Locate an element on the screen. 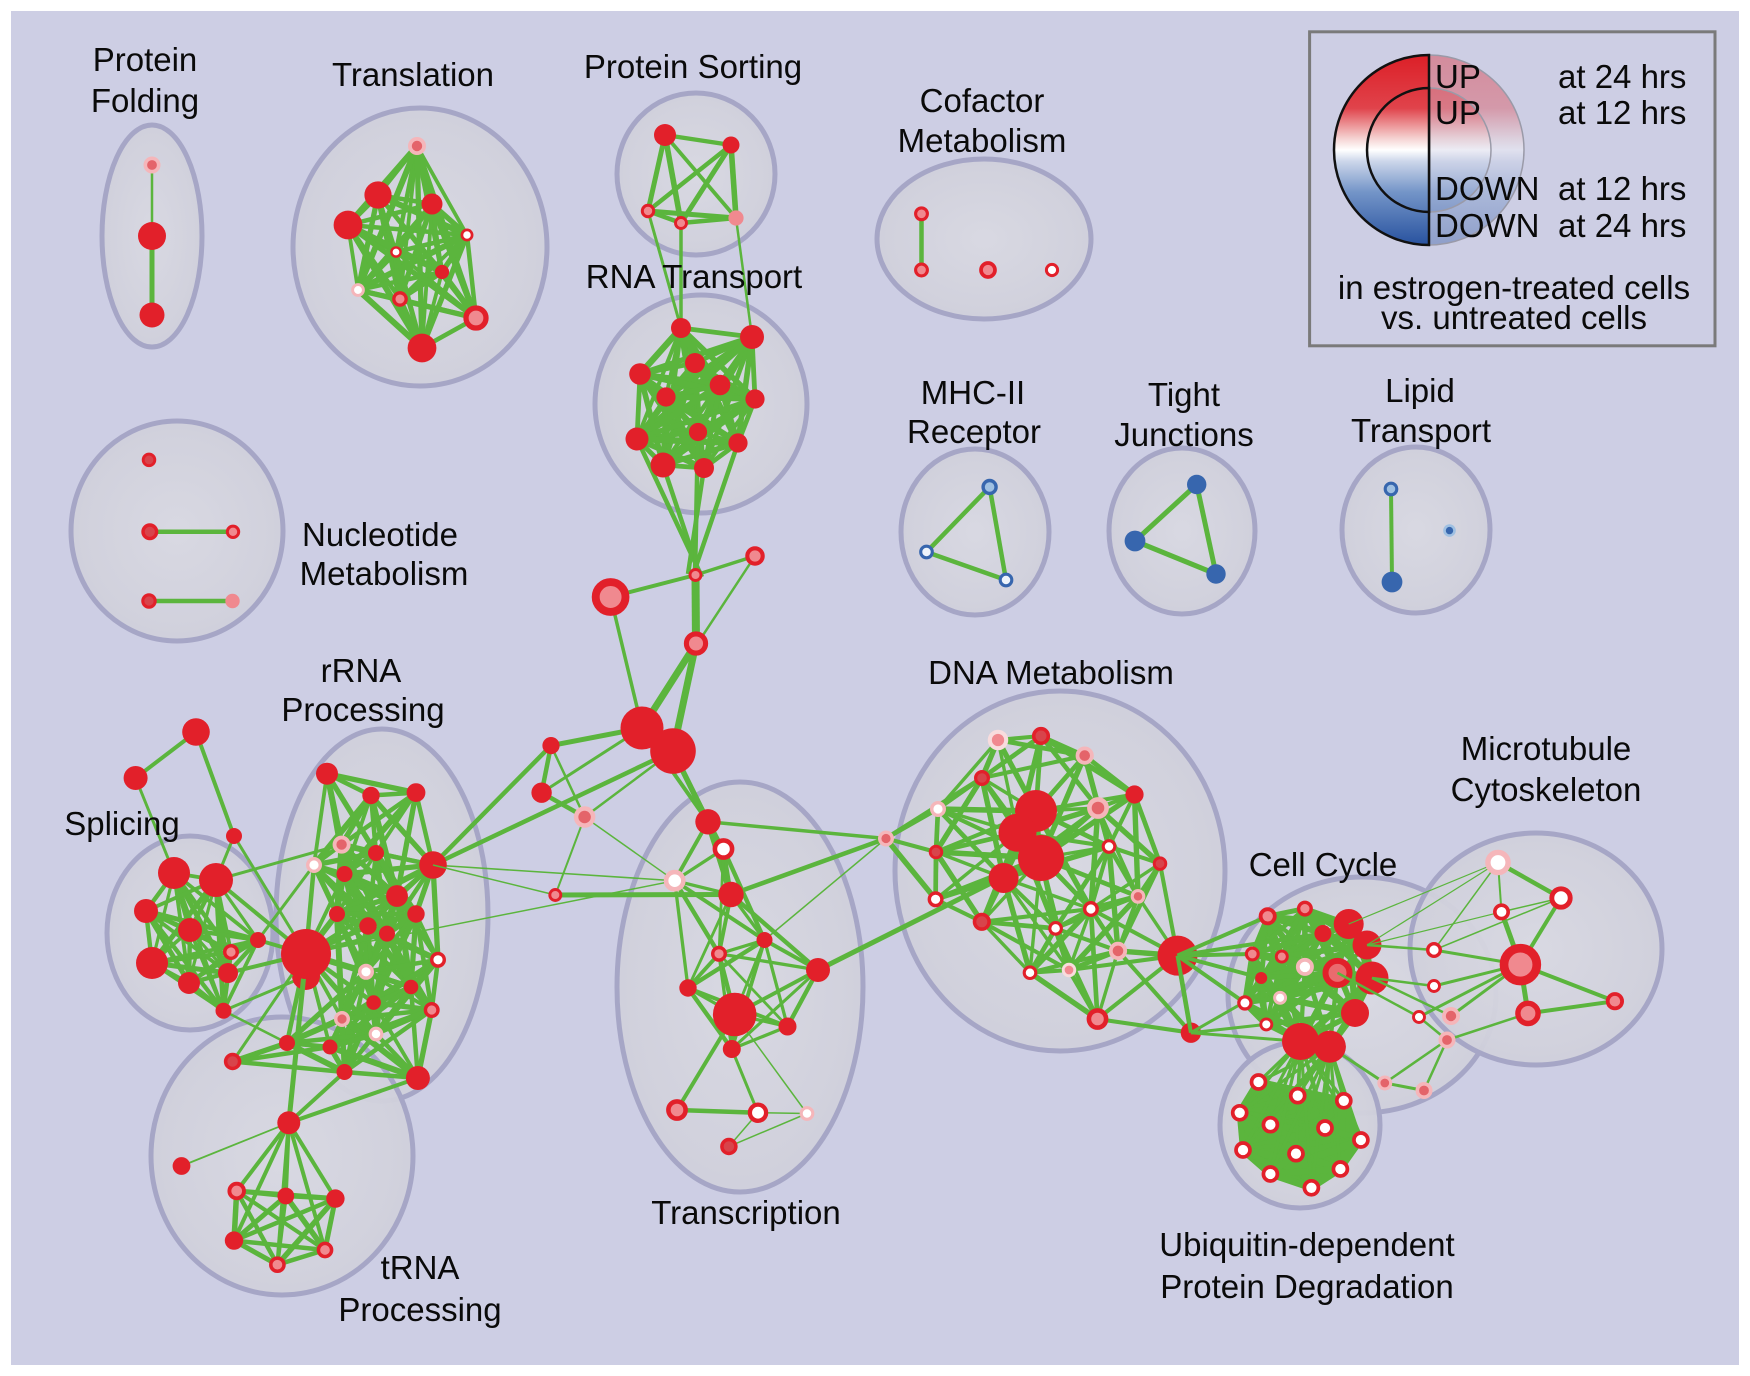  svg-text: Protein Sorting is located at coordinates (693, 66).